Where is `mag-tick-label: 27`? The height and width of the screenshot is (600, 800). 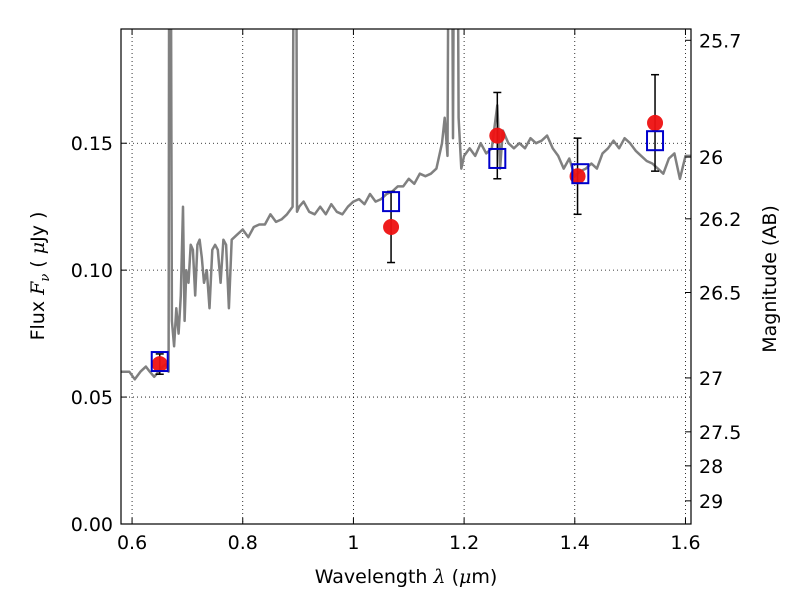 mag-tick-label: 27 is located at coordinates (711, 379).